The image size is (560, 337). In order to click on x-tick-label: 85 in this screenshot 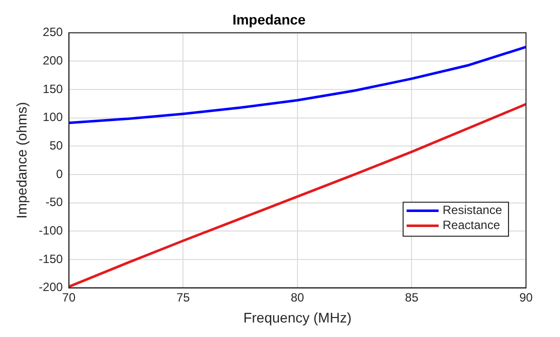, I will do `click(412, 297)`.